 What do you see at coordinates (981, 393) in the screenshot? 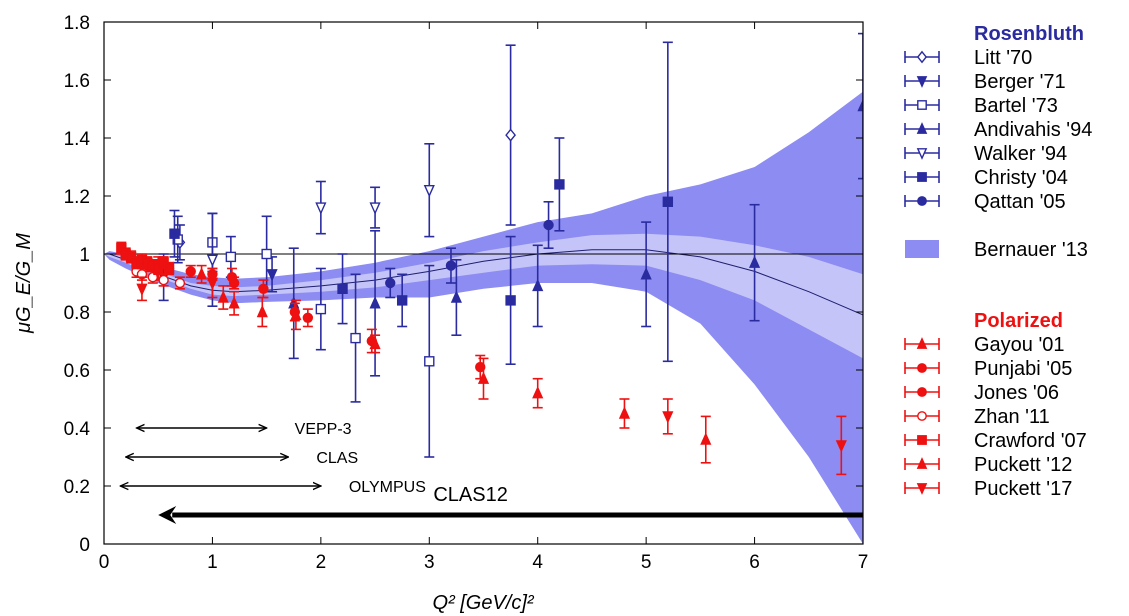
I see `legend-item-jones-06: Jones '06` at bounding box center [981, 393].